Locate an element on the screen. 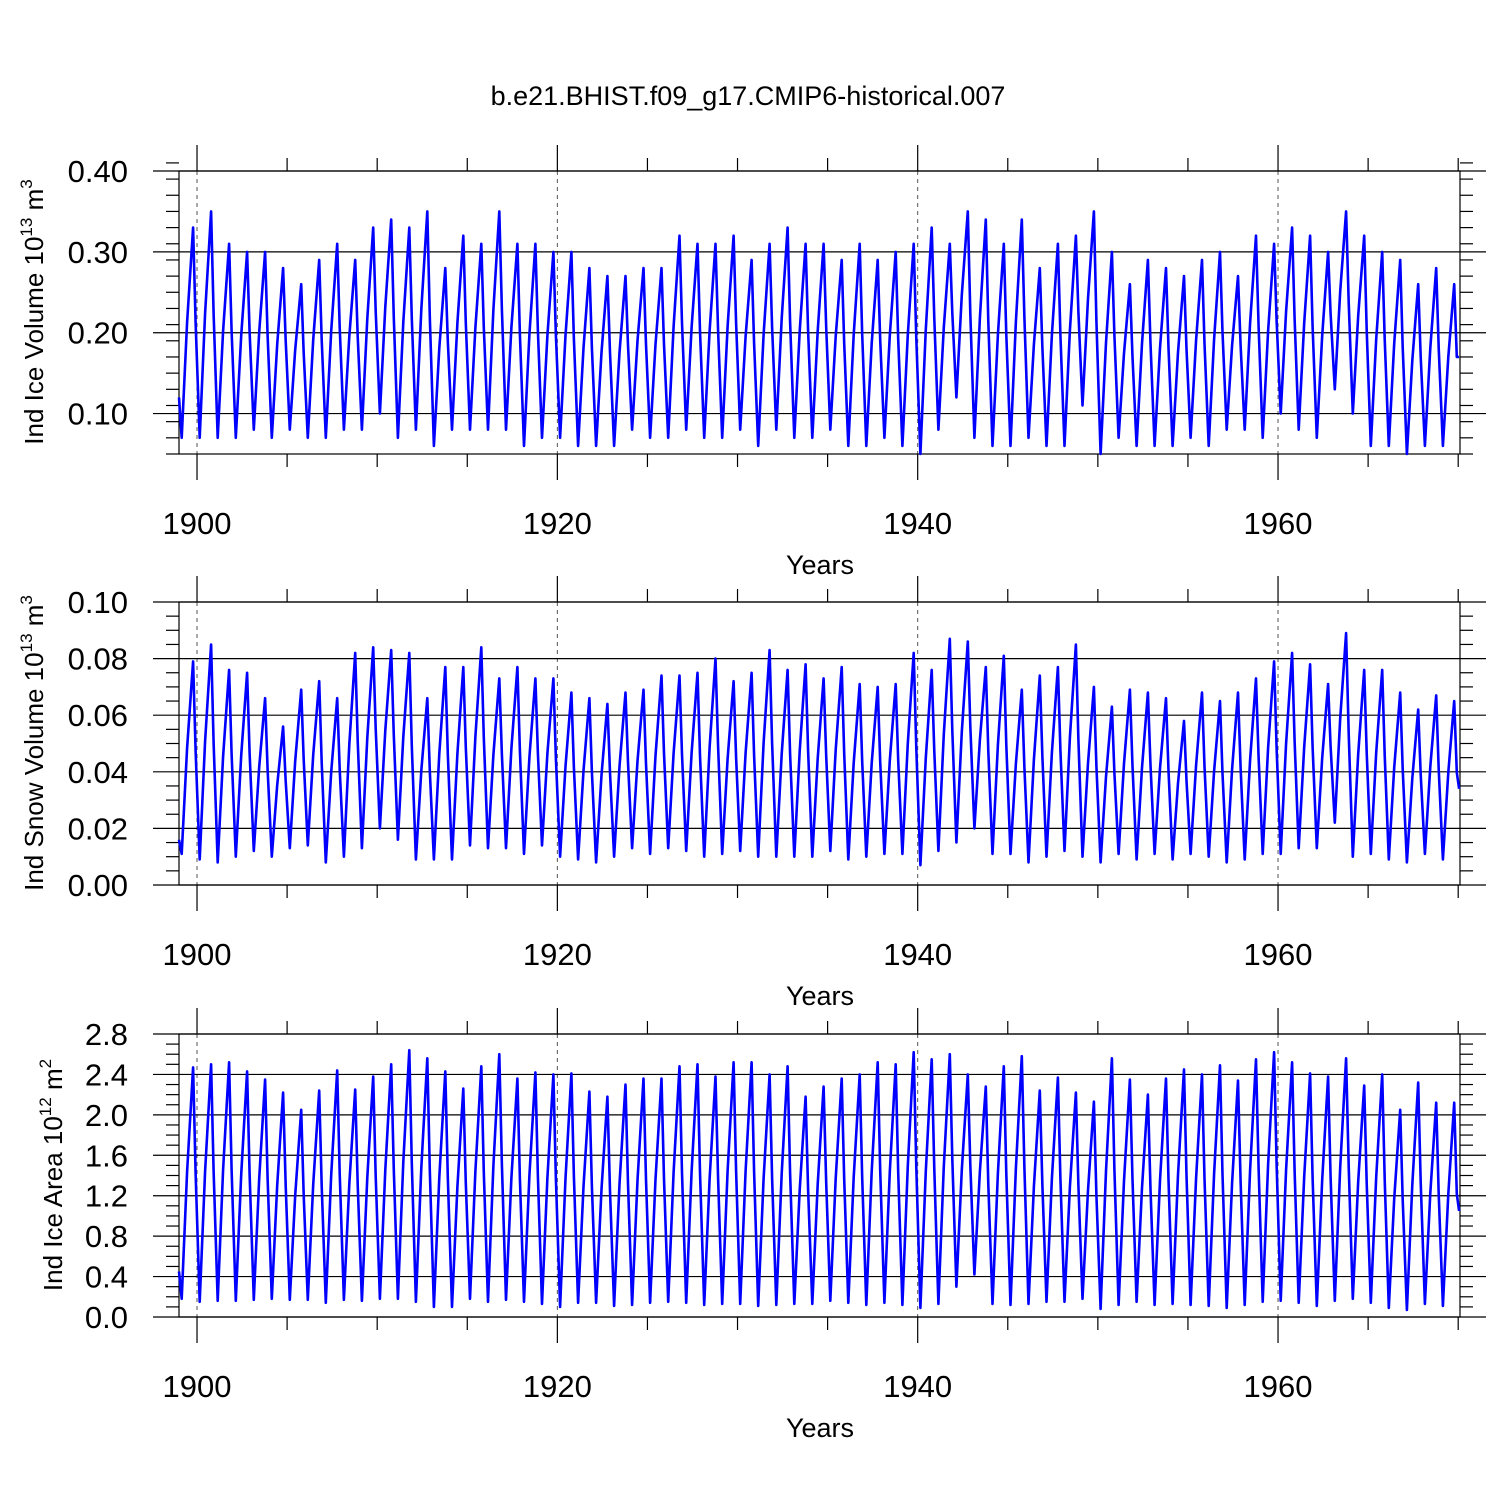 Image resolution: width=1500 pixels, height=1500 pixels. y-tick-label: 0.06 is located at coordinates (98, 715).